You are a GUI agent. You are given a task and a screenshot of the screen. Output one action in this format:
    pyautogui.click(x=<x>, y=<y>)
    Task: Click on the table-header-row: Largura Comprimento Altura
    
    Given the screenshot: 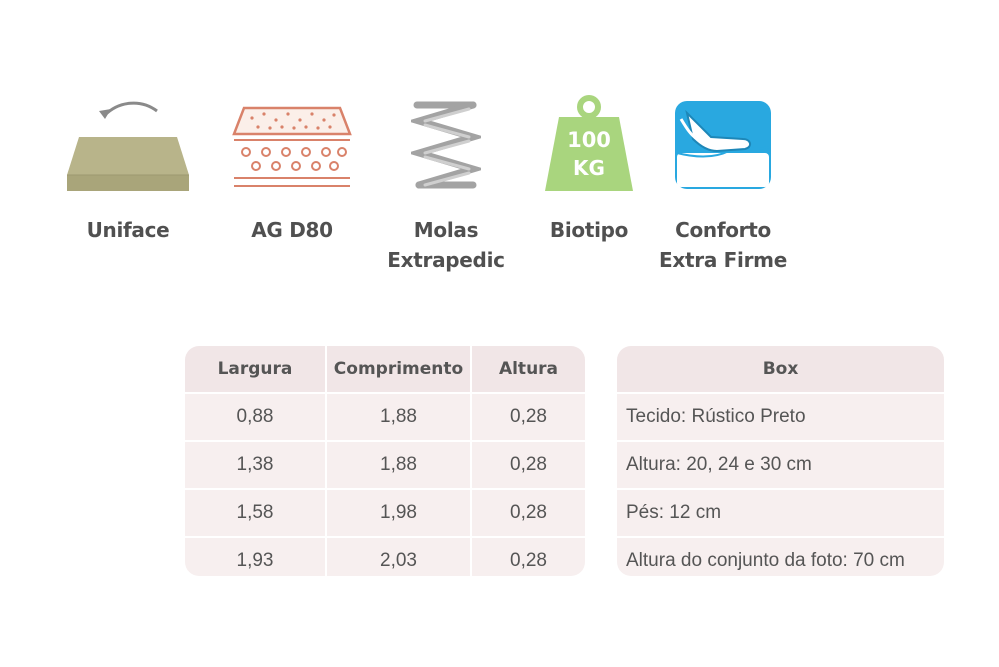 What is the action you would take?
    pyautogui.click(x=385, y=370)
    